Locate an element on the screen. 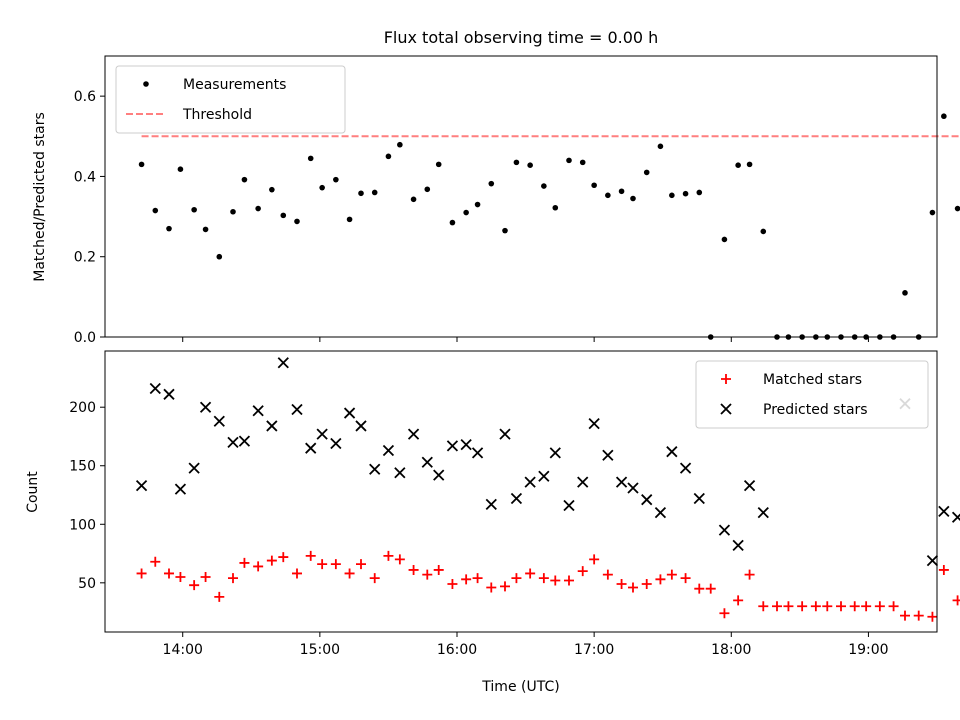 This screenshot has width=960, height=720. bottom-legend-marker is located at coordinates (726, 409).